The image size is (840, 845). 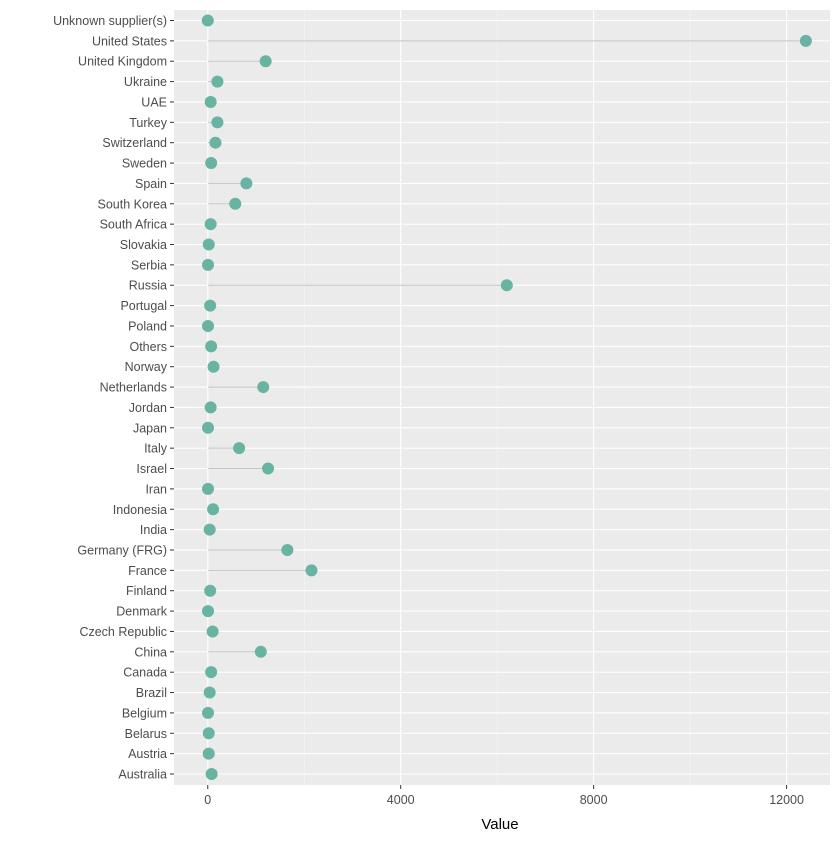 What do you see at coordinates (142, 775) in the screenshot?
I see `y-tick-label: Australia` at bounding box center [142, 775].